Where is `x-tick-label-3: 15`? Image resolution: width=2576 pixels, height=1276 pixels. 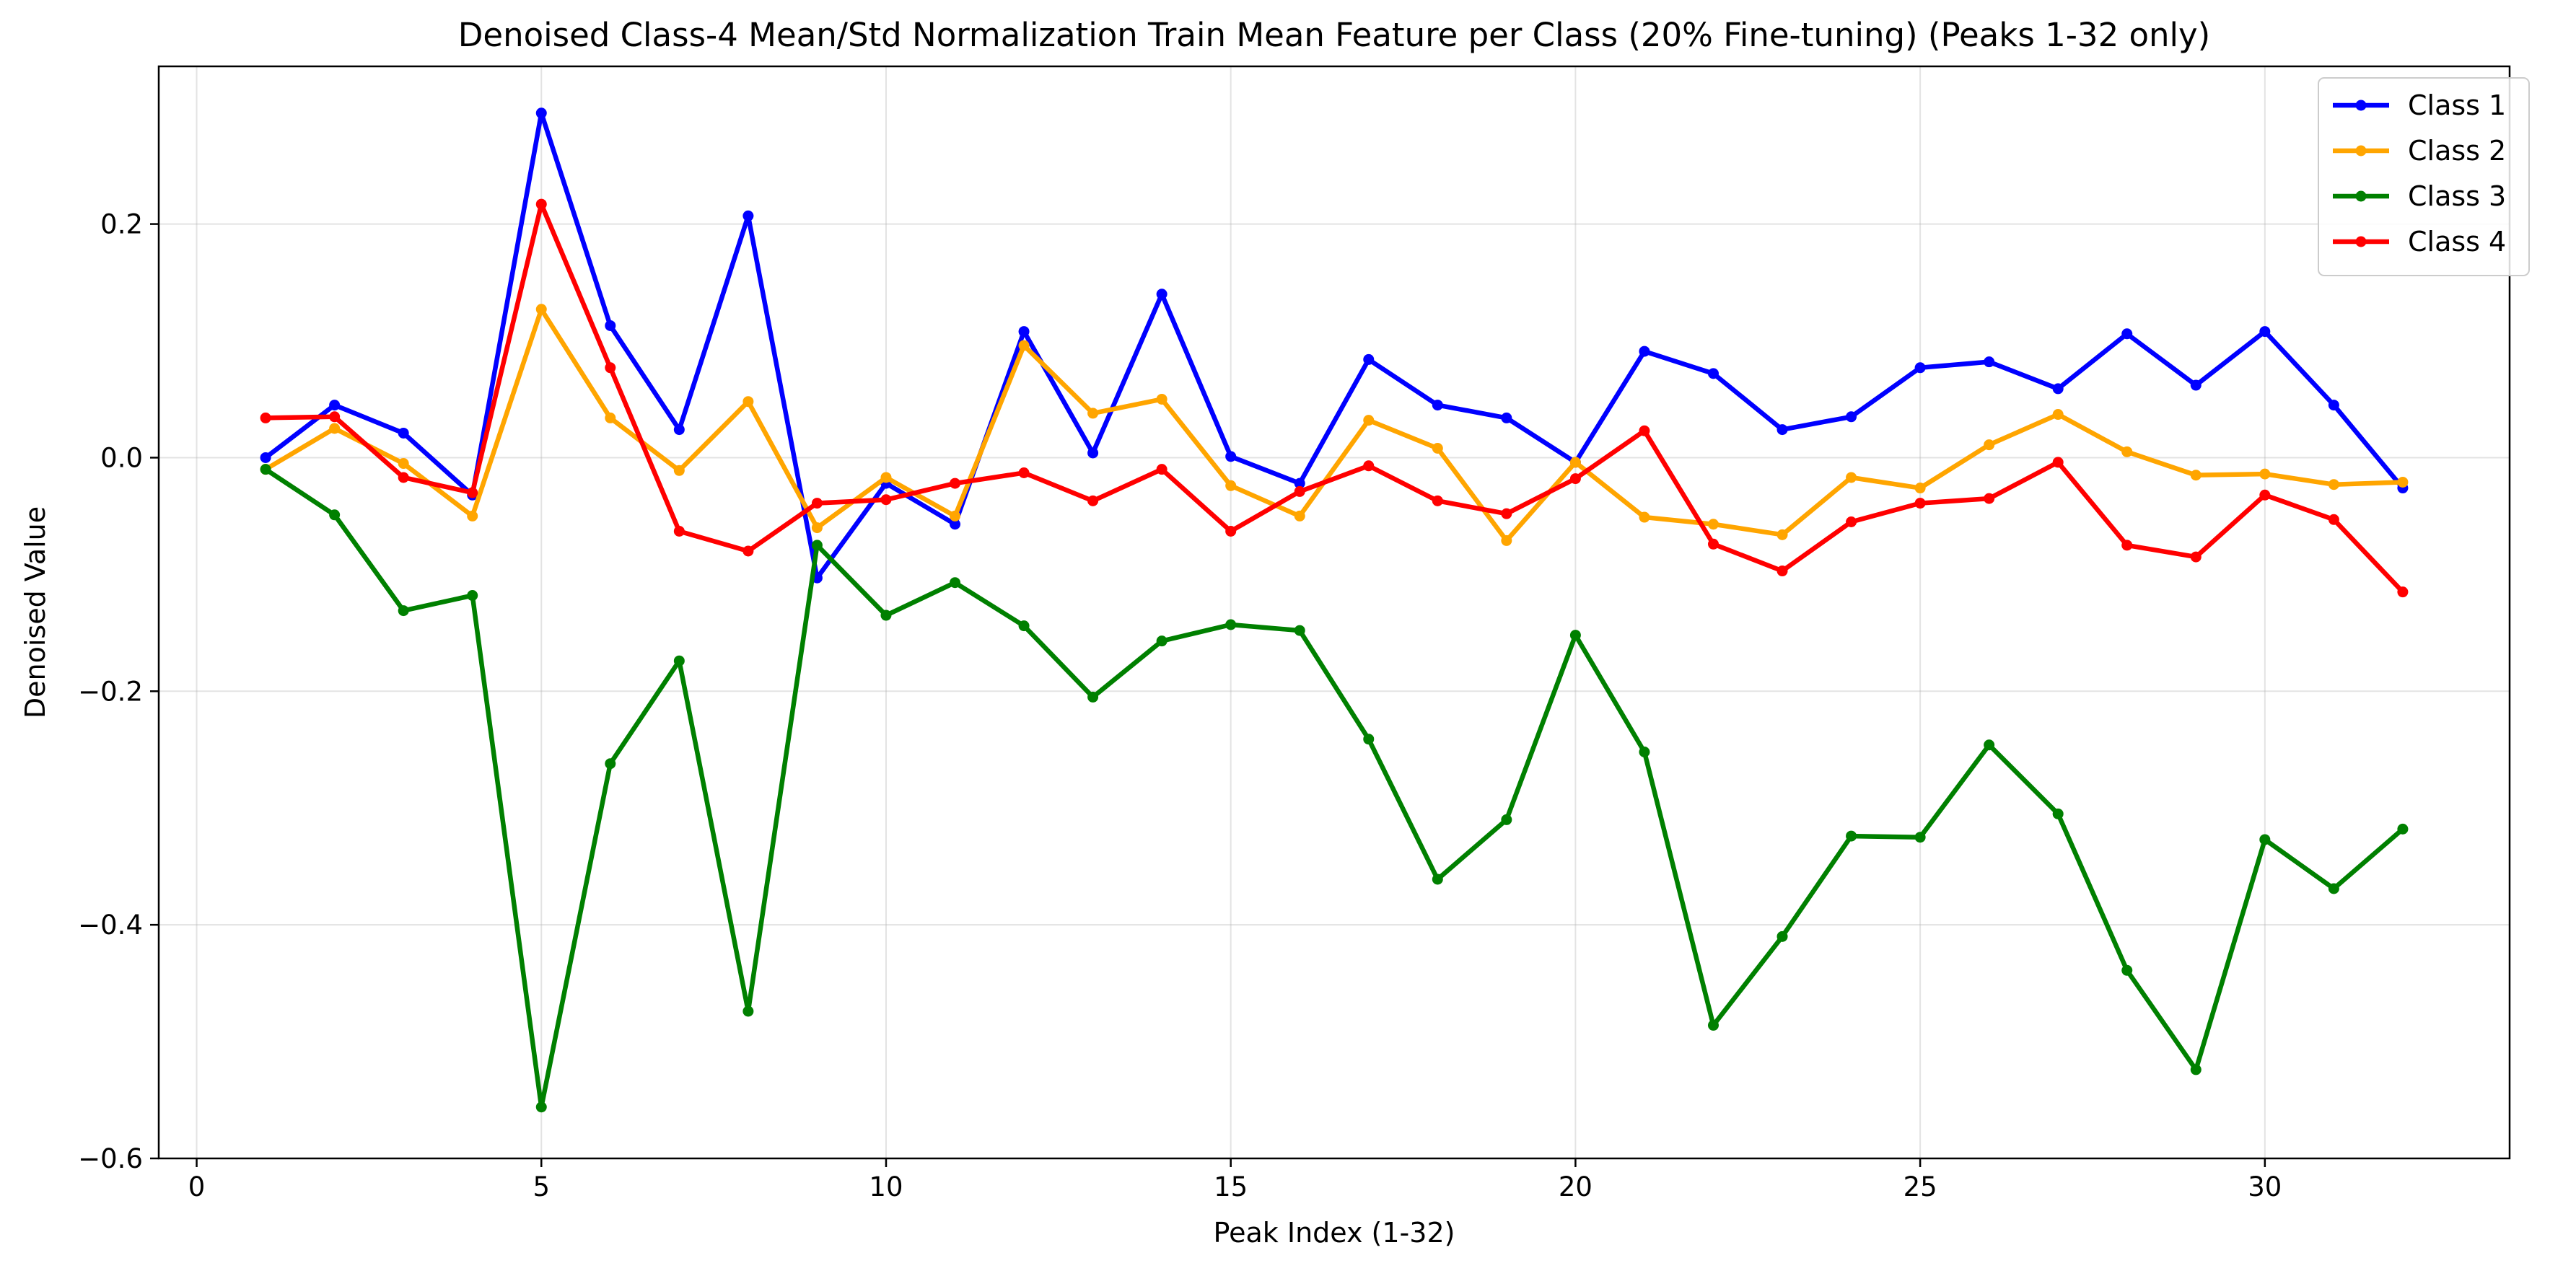
x-tick-label-3: 15 is located at coordinates (1231, 1187).